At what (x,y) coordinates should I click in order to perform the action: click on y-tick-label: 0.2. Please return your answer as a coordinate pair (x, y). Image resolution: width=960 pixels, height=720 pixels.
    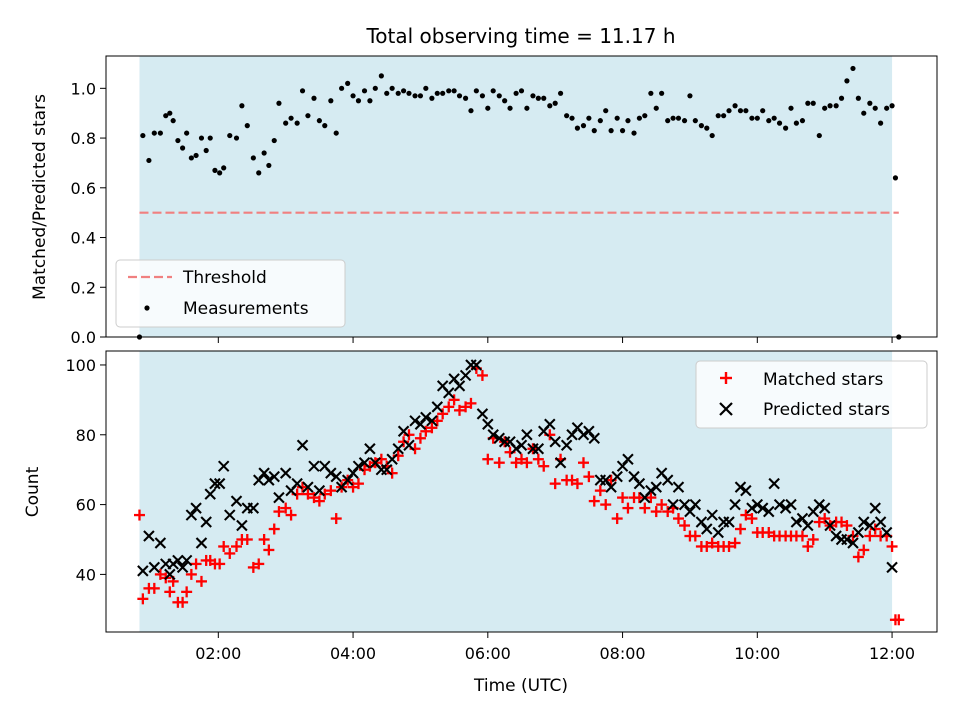
    Looking at the image, I should click on (83, 287).